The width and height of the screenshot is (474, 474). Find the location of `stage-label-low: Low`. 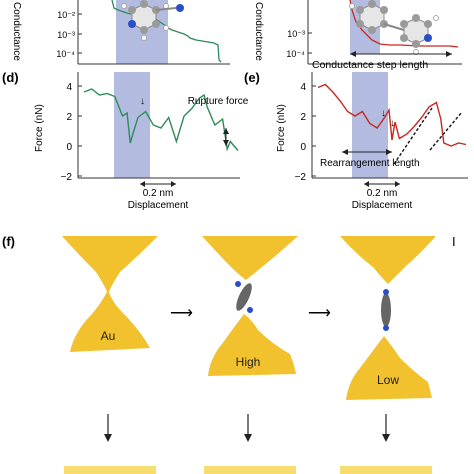

stage-label-low: Low is located at coordinates (388, 380).